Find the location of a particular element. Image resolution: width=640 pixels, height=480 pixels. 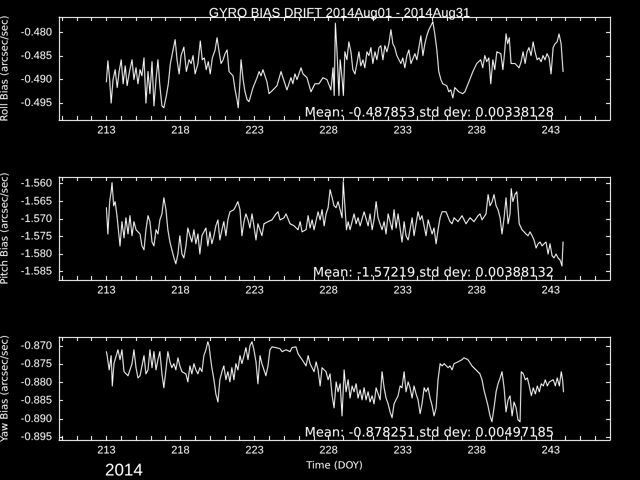

y-tick-label: -1.570 is located at coordinates (36, 218).